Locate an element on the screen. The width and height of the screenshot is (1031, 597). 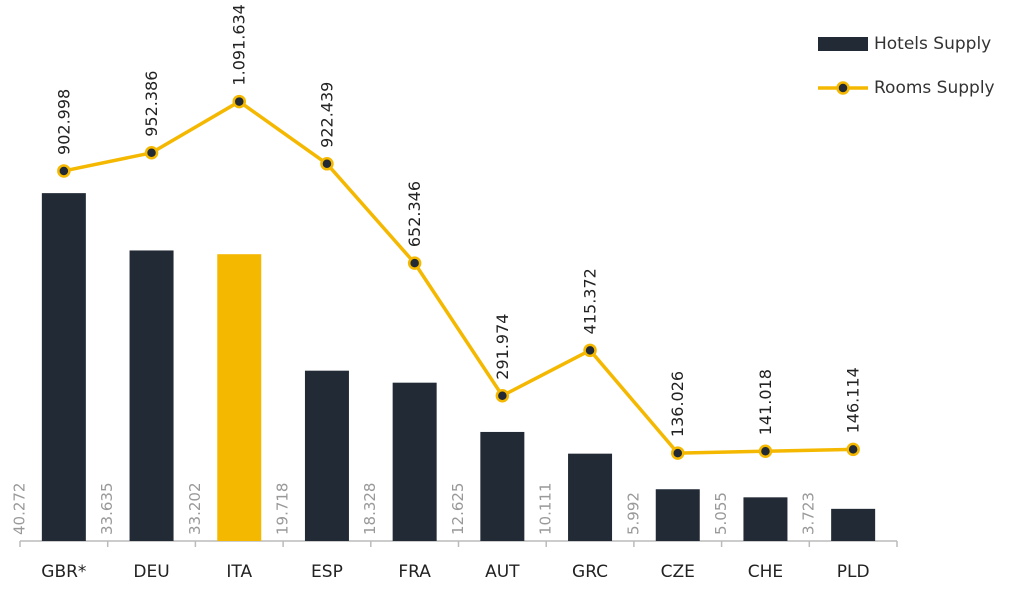
legend-swatch-dot is located at coordinates (843, 88).